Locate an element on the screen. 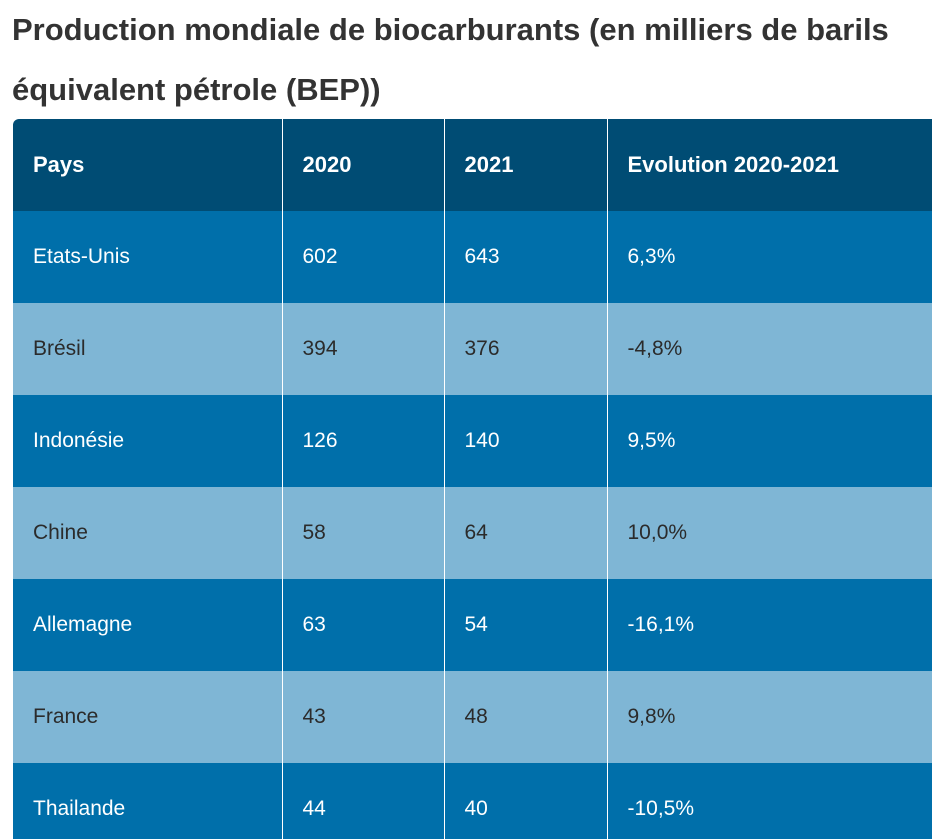  cell-evolution: 9,8% is located at coordinates (769, 717).